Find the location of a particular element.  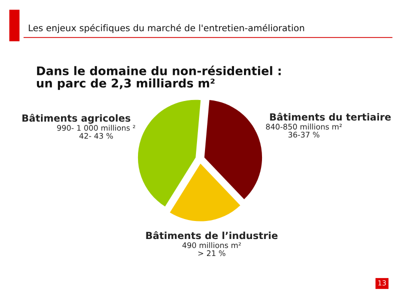

slice-label: Bâtiments agricoles is located at coordinates (76, 119).